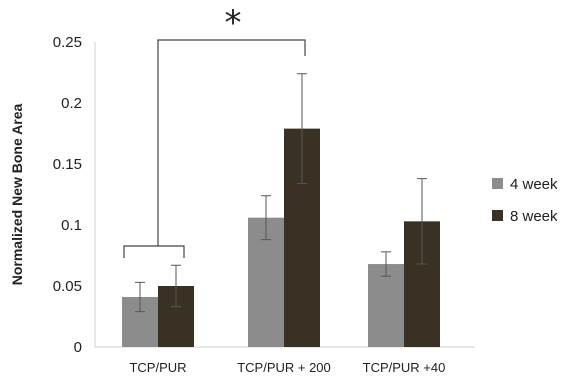  I want to click on legend-label: 8 week, so click(534, 216).